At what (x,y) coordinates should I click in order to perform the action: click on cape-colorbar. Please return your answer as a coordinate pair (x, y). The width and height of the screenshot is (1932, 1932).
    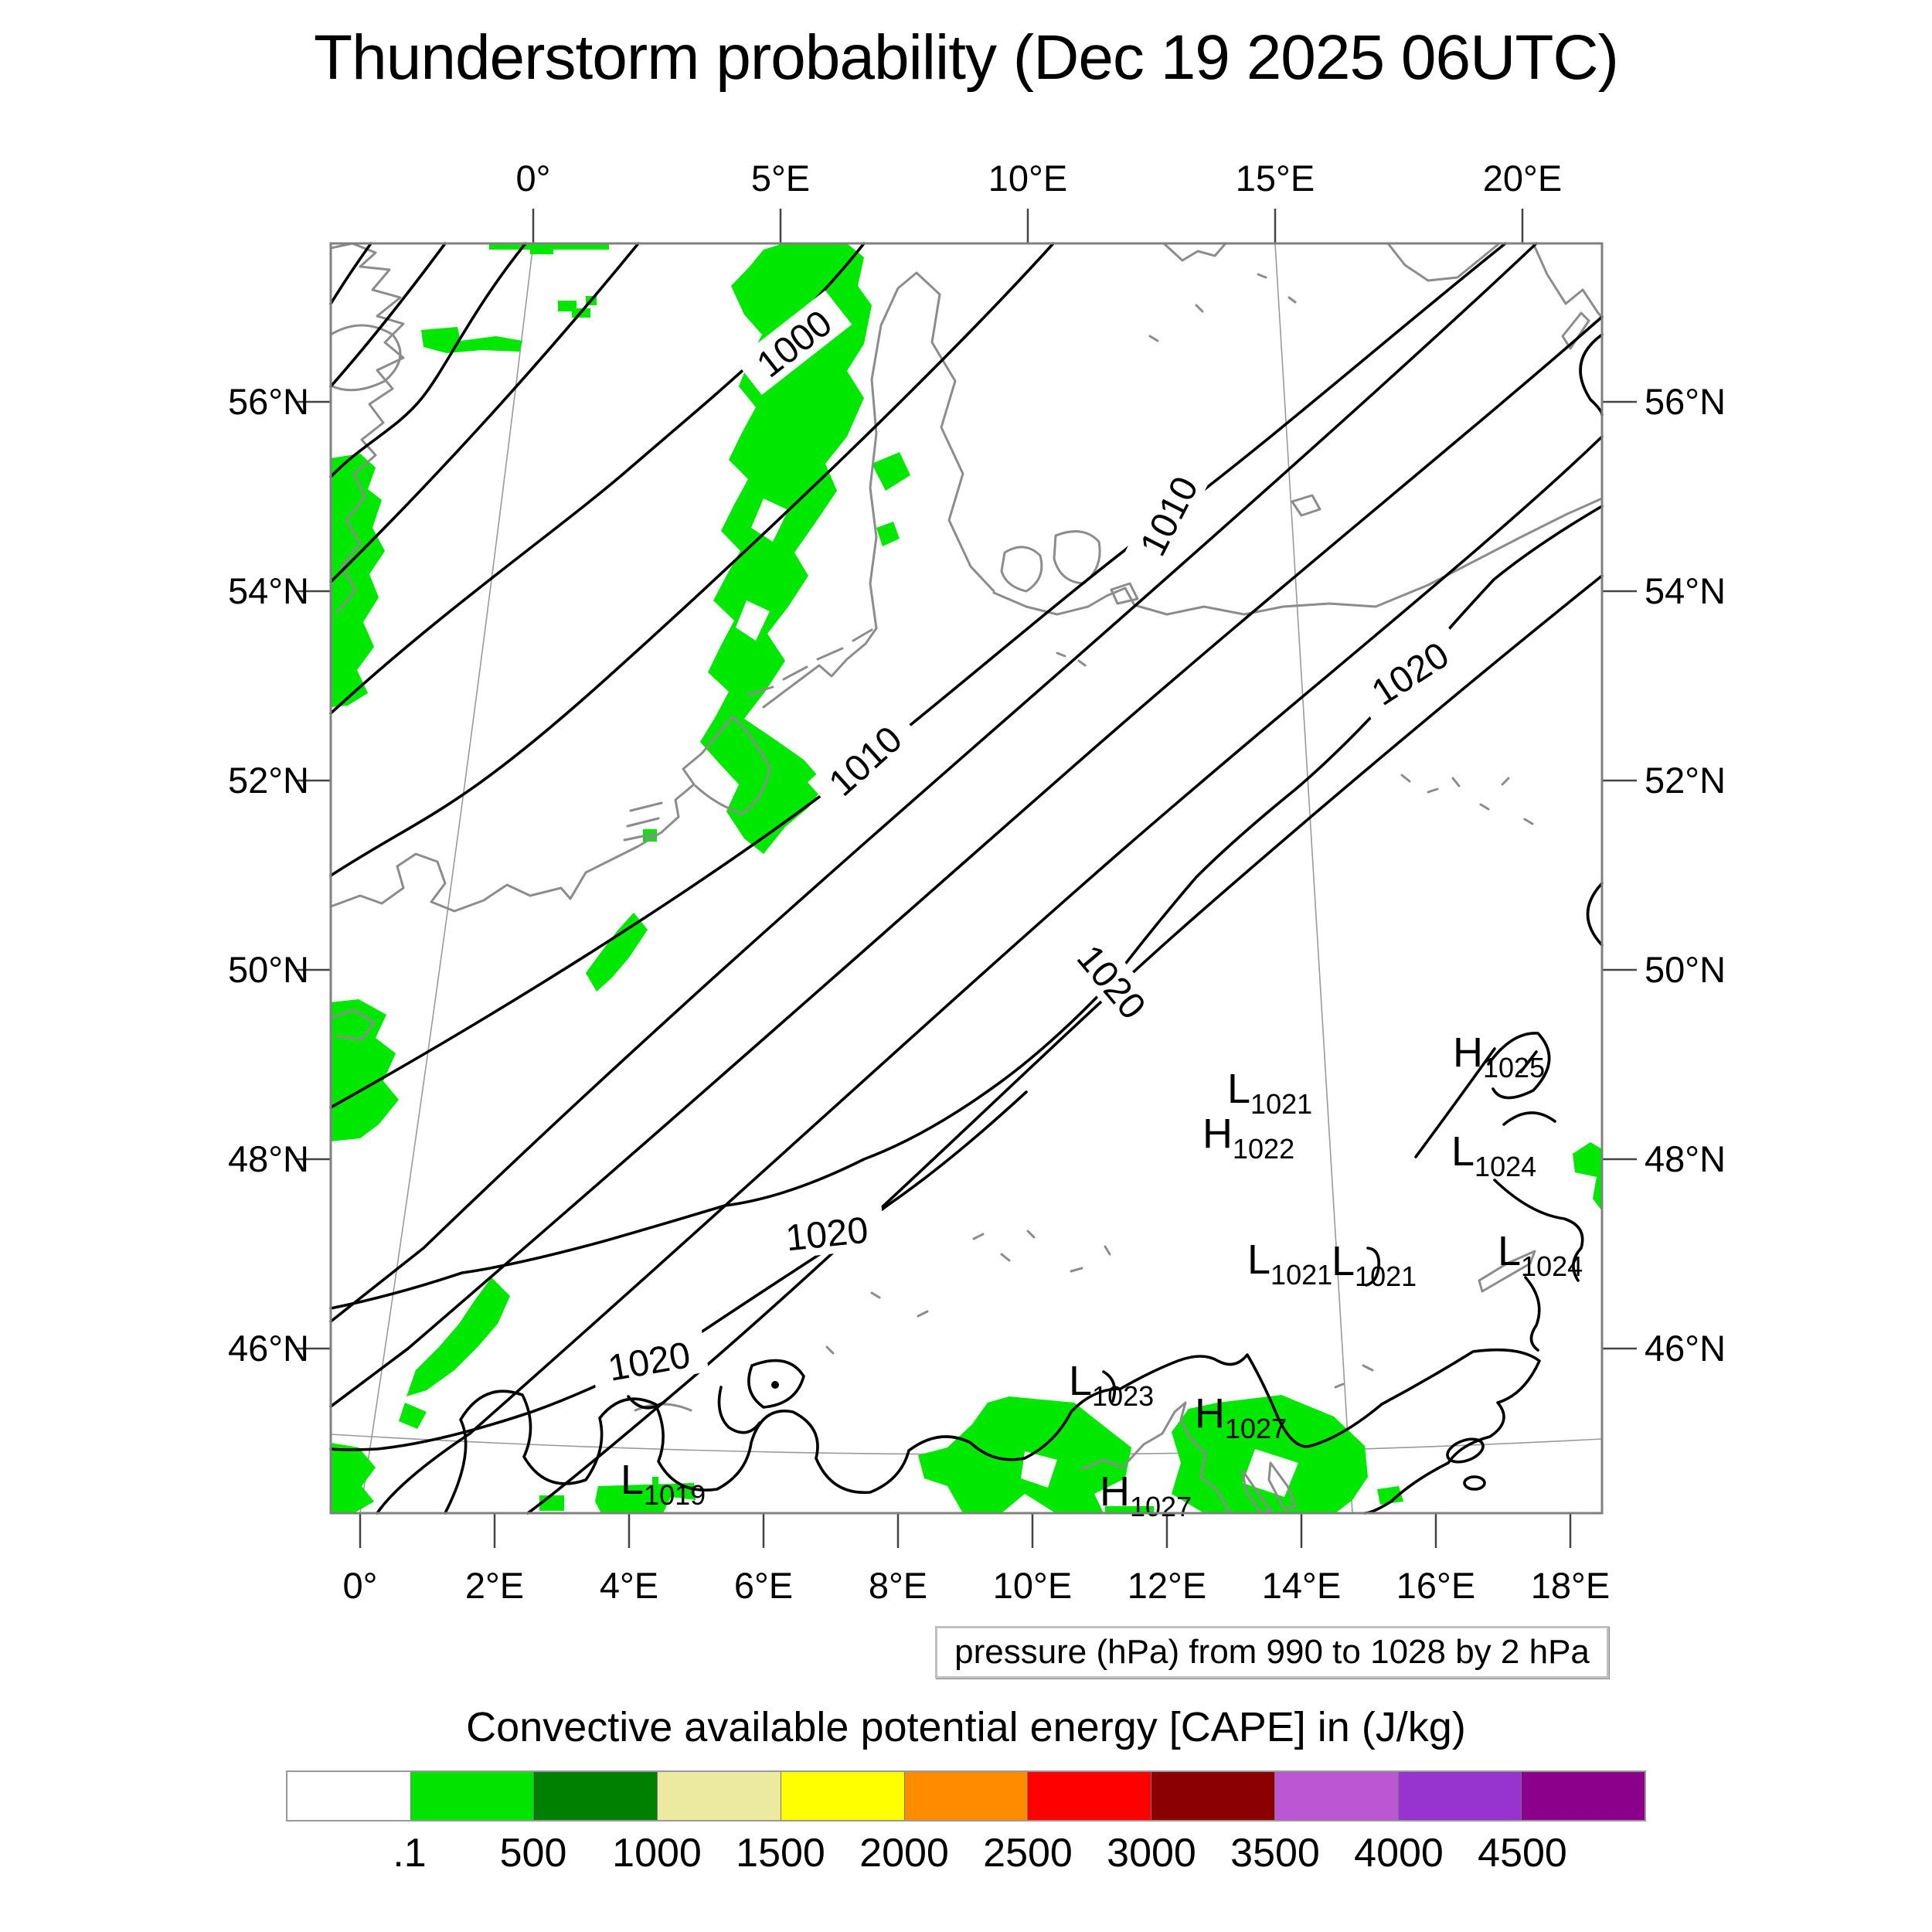
    Looking at the image, I should click on (966, 1796).